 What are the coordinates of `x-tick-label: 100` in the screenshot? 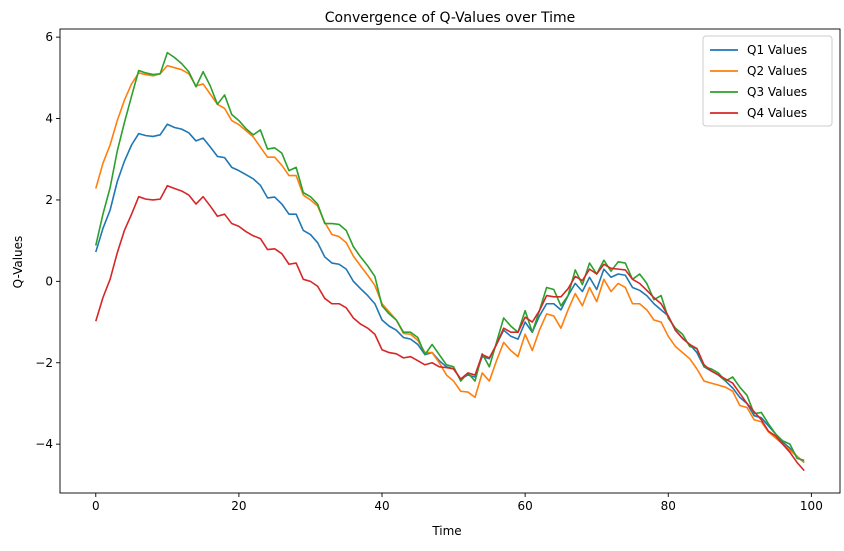 It's located at (811, 506).